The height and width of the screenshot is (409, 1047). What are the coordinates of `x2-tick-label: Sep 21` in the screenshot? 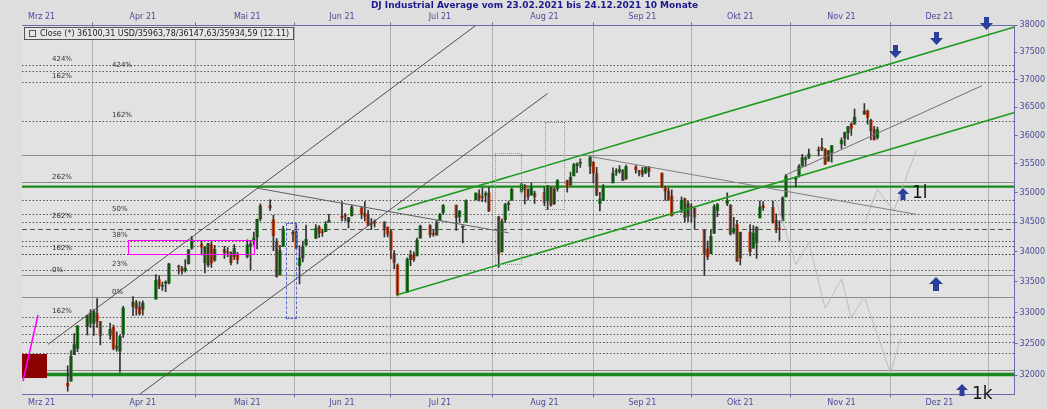 It's located at (642, 16).